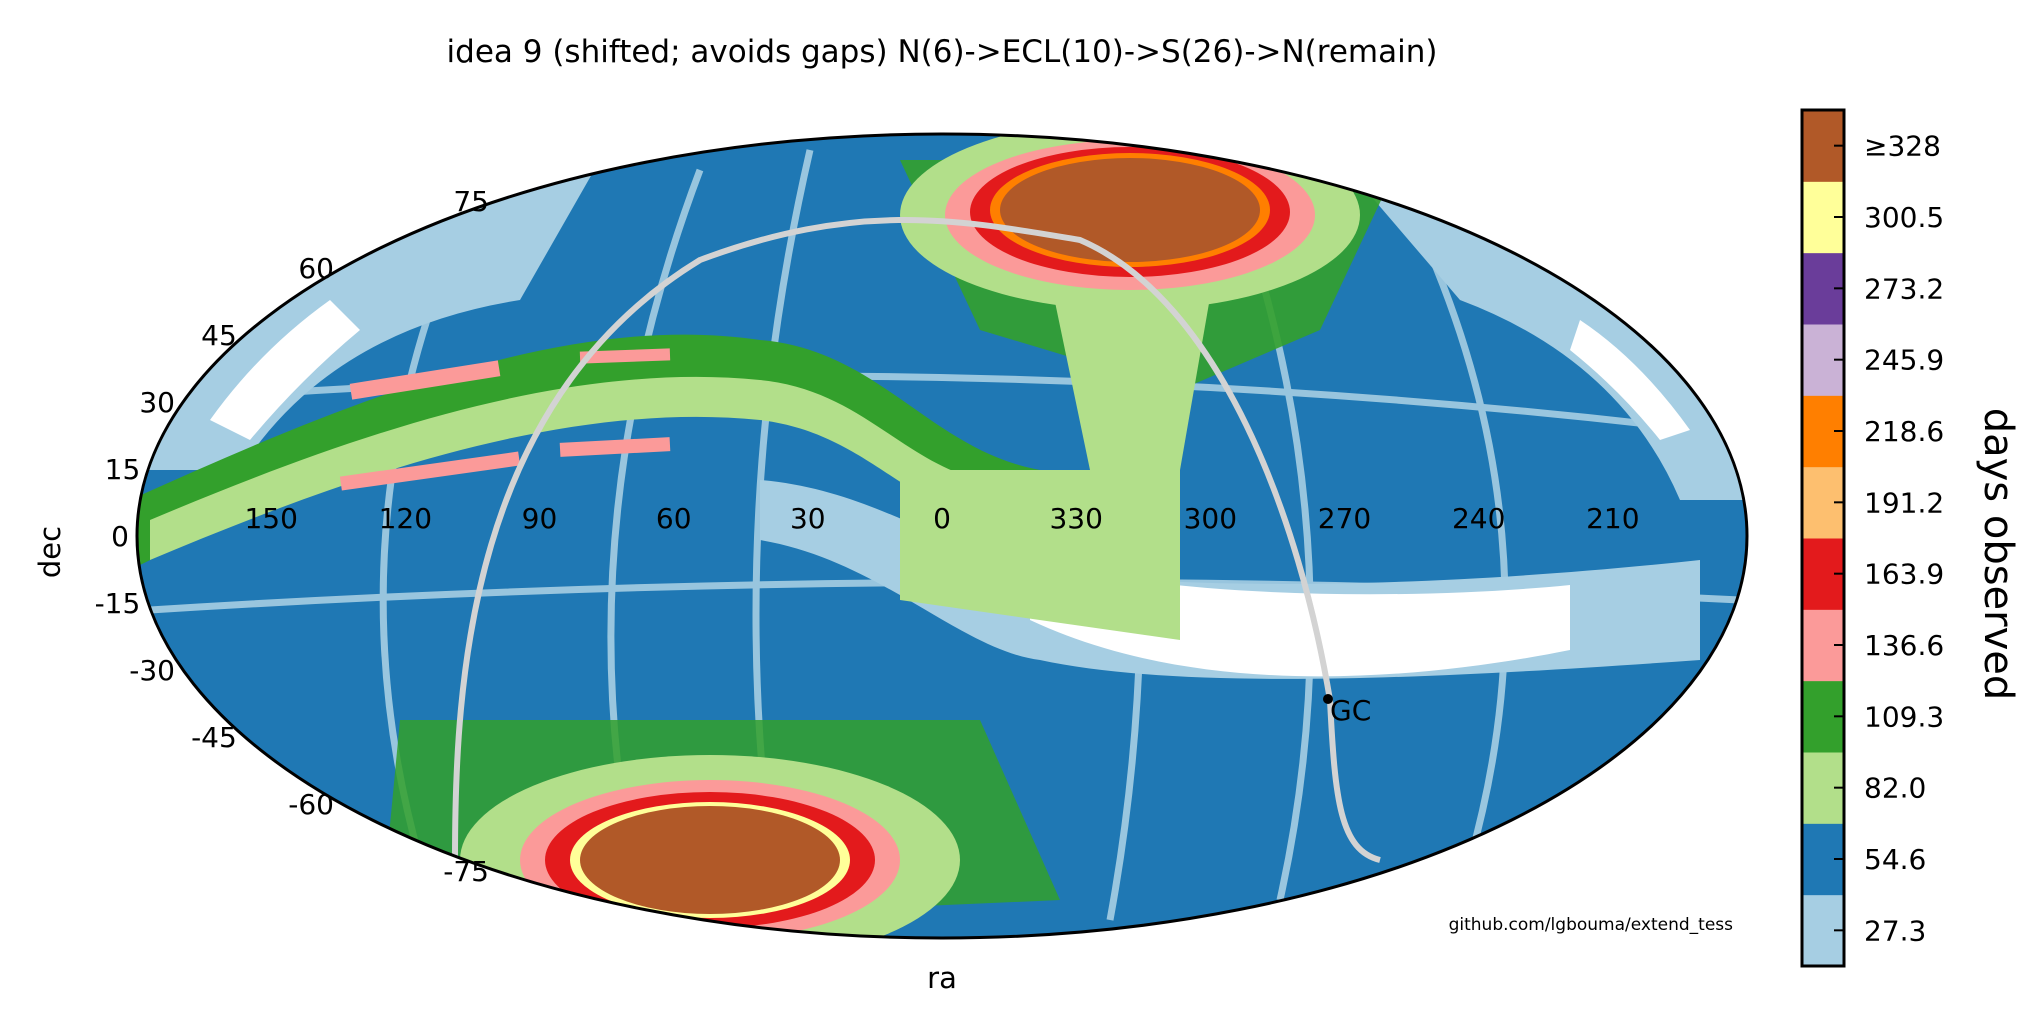  What do you see at coordinates (219, 335) in the screenshot?
I see `dec-tick-label: 45` at bounding box center [219, 335].